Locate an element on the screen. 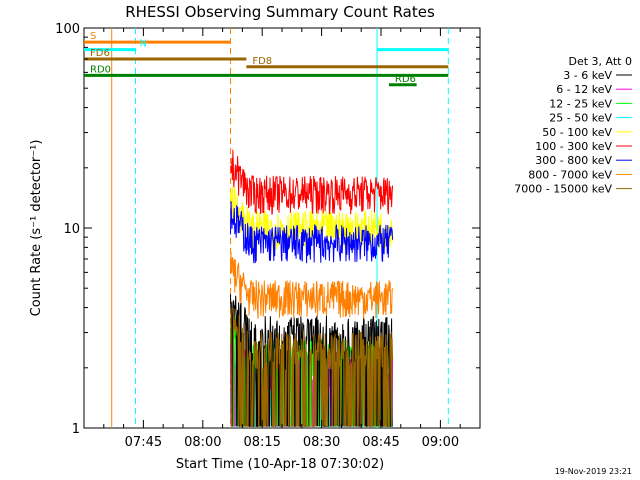 This screenshot has height=480, width=640. mode-label: FD6 is located at coordinates (100, 53).